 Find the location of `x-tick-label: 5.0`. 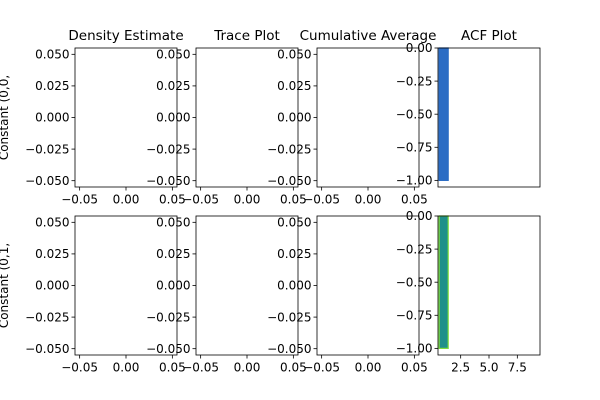

x-tick-label: 5.0 is located at coordinates (488, 368).